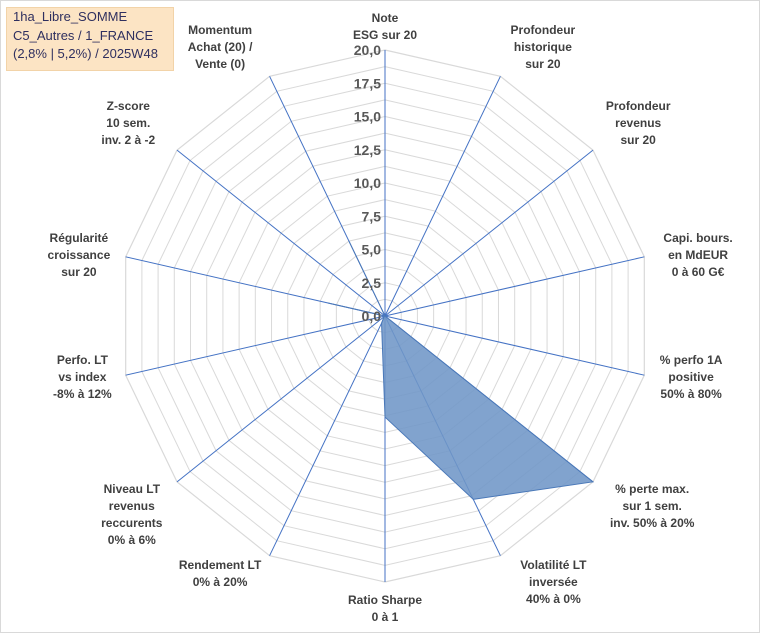  Describe the element at coordinates (367, 83) in the screenshot. I see `r-tick-label: 17,5` at that location.